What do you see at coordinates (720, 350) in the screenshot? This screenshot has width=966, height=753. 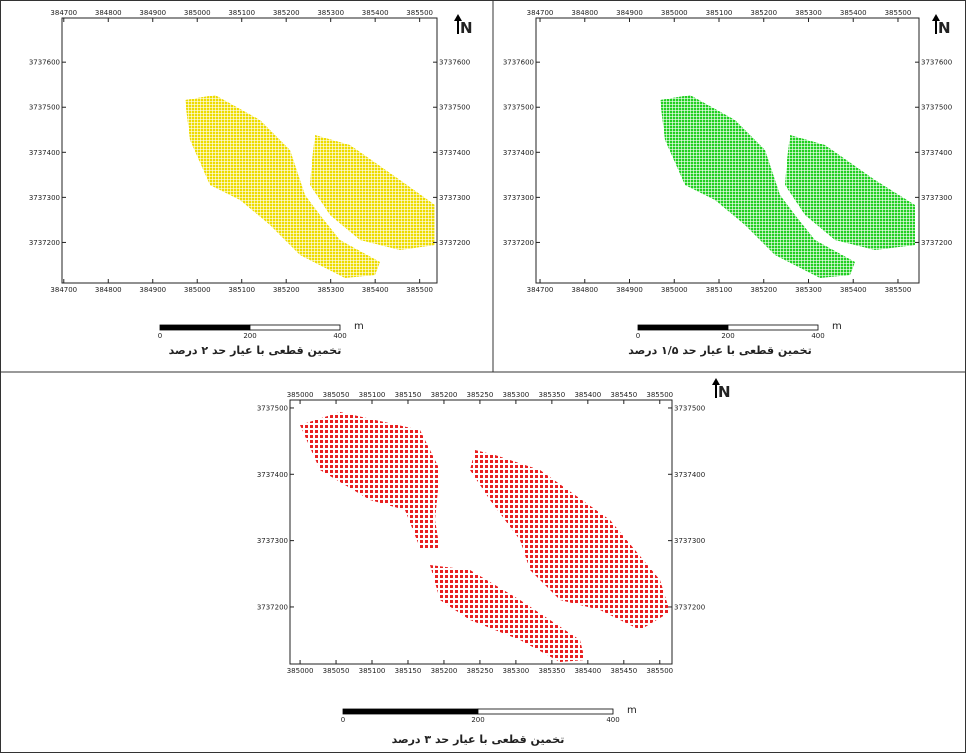 I see `caption: تخمین قطعی با عیار حد ۱/۵ درصد` at bounding box center [720, 350].